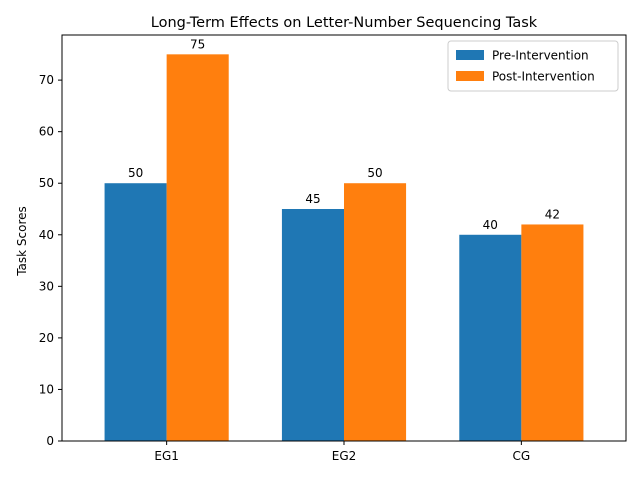 The image size is (640, 480). I want to click on y-axis-label: Task Scores, so click(22, 241).